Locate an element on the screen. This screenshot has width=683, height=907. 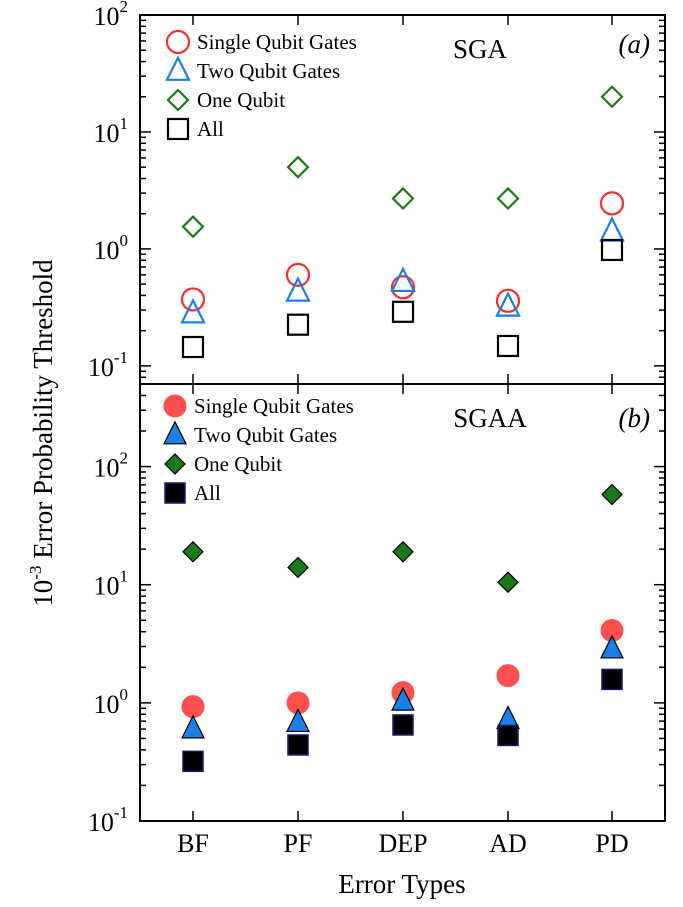
panel-title: SGAA is located at coordinates (490, 418).